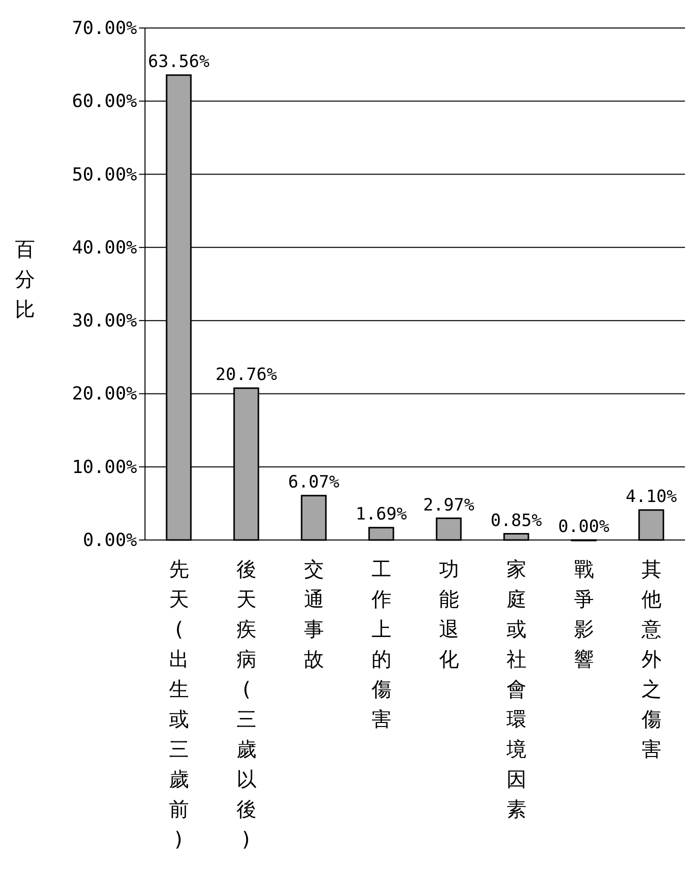  What do you see at coordinates (246, 704) in the screenshot?
I see `category-label: 後天疾病(三歲以後)` at bounding box center [246, 704].